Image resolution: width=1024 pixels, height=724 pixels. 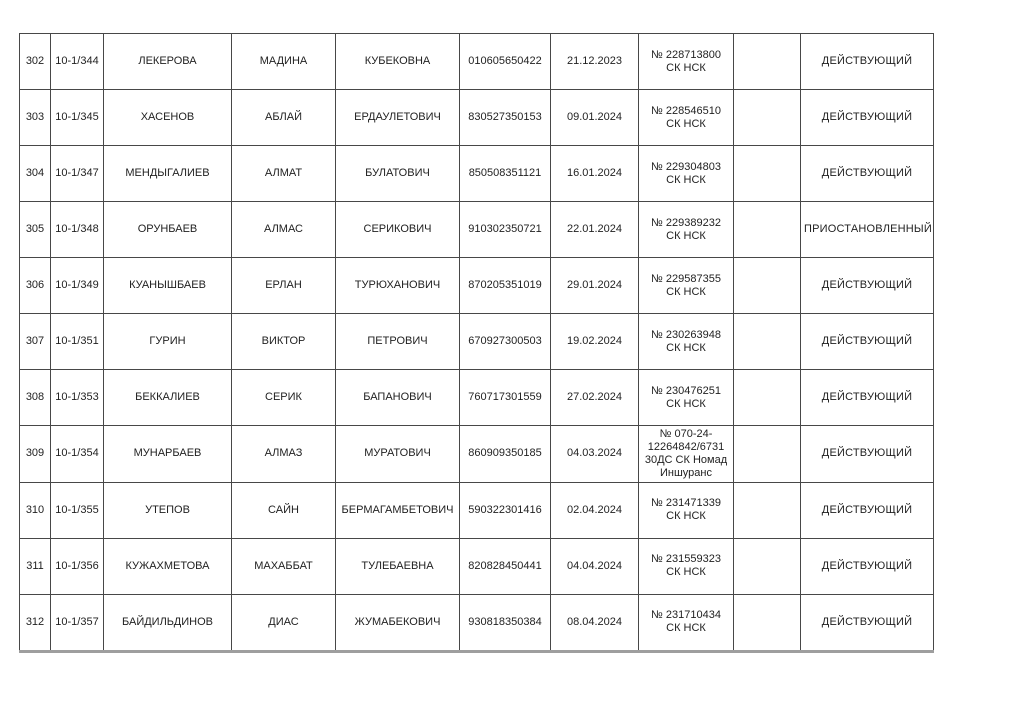 I want to click on cell-id-number: 670927300503, so click(x=505, y=341).